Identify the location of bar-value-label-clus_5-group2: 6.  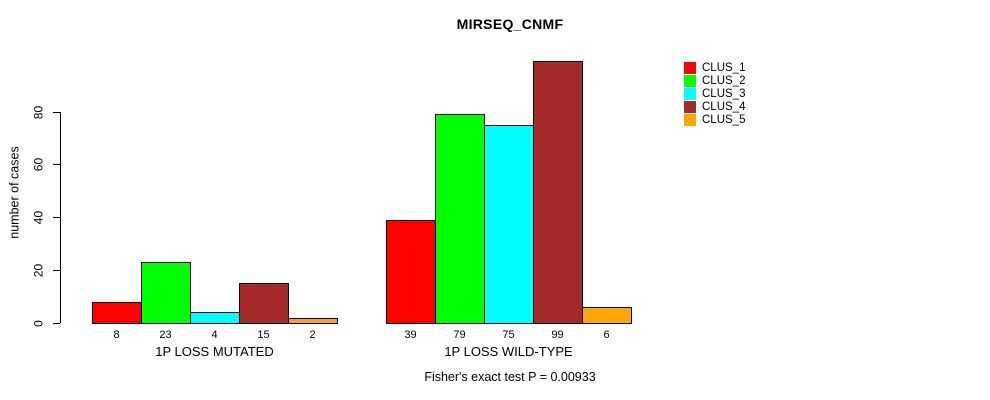
(606, 335).